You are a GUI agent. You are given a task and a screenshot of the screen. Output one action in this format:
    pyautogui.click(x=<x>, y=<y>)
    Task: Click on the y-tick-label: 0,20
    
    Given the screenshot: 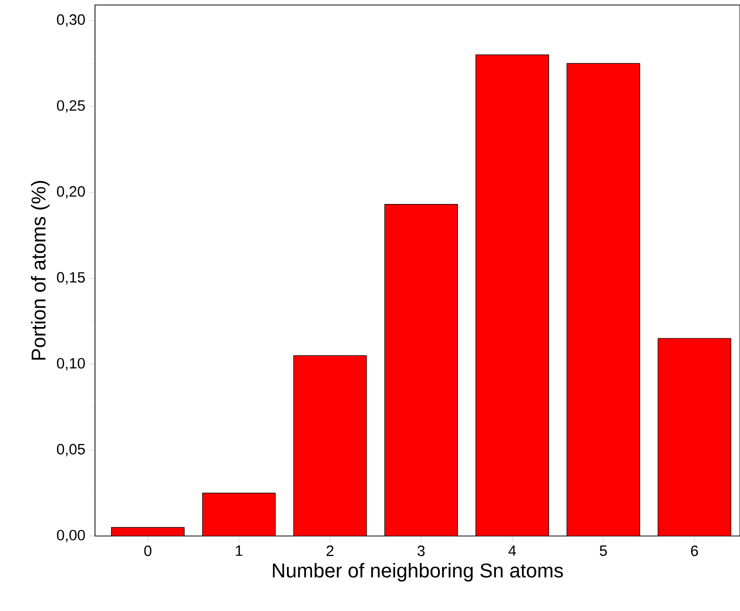 What is the action you would take?
    pyautogui.click(x=70, y=192)
    